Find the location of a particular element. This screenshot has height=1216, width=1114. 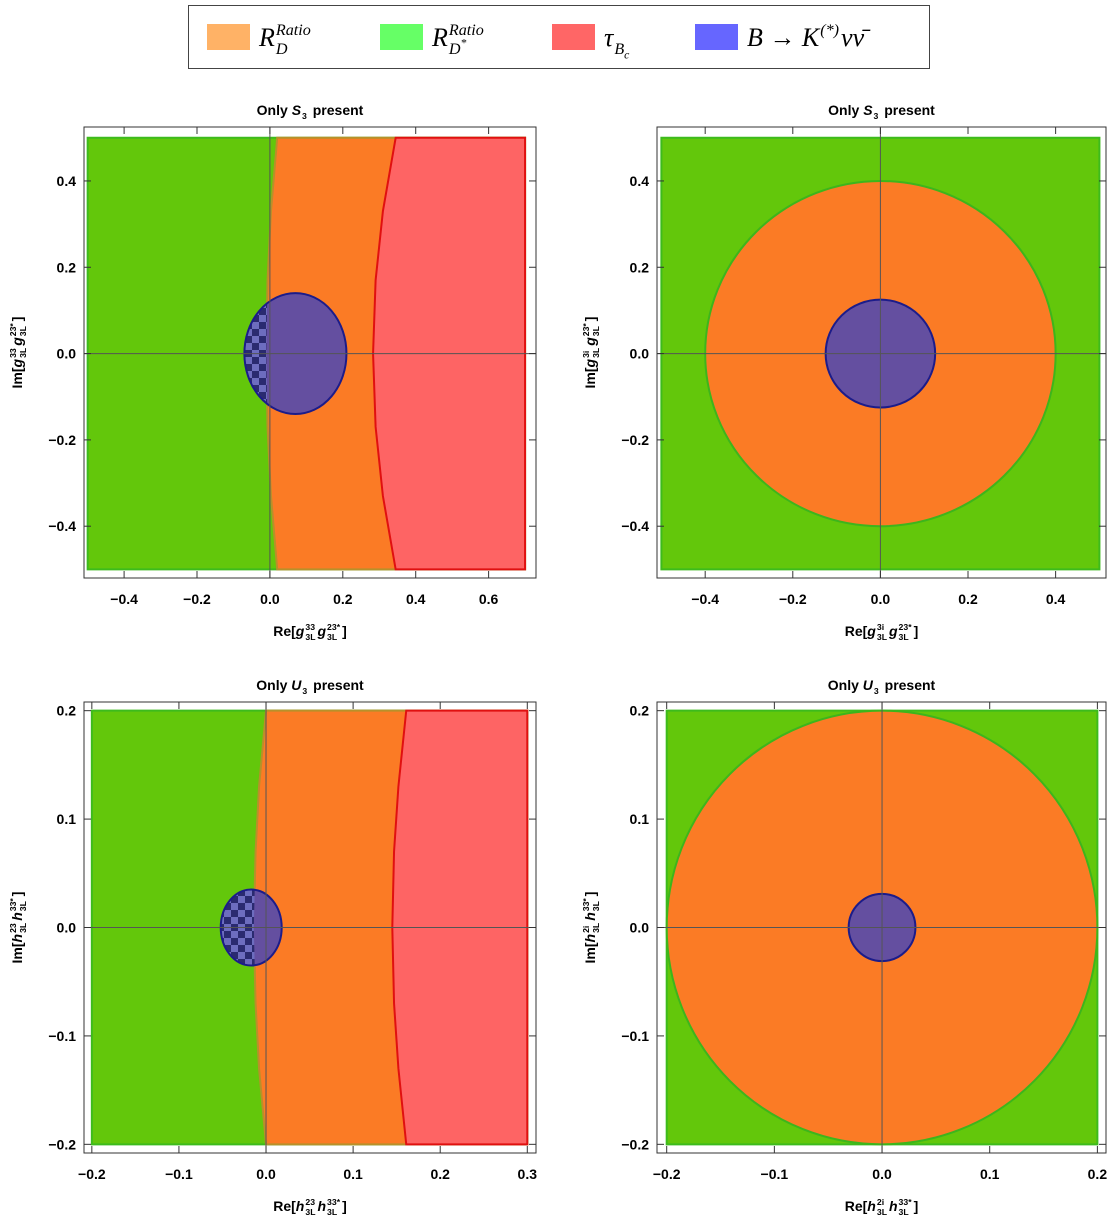

x-axis-label-part: 23 is located at coordinates (310, 1202).